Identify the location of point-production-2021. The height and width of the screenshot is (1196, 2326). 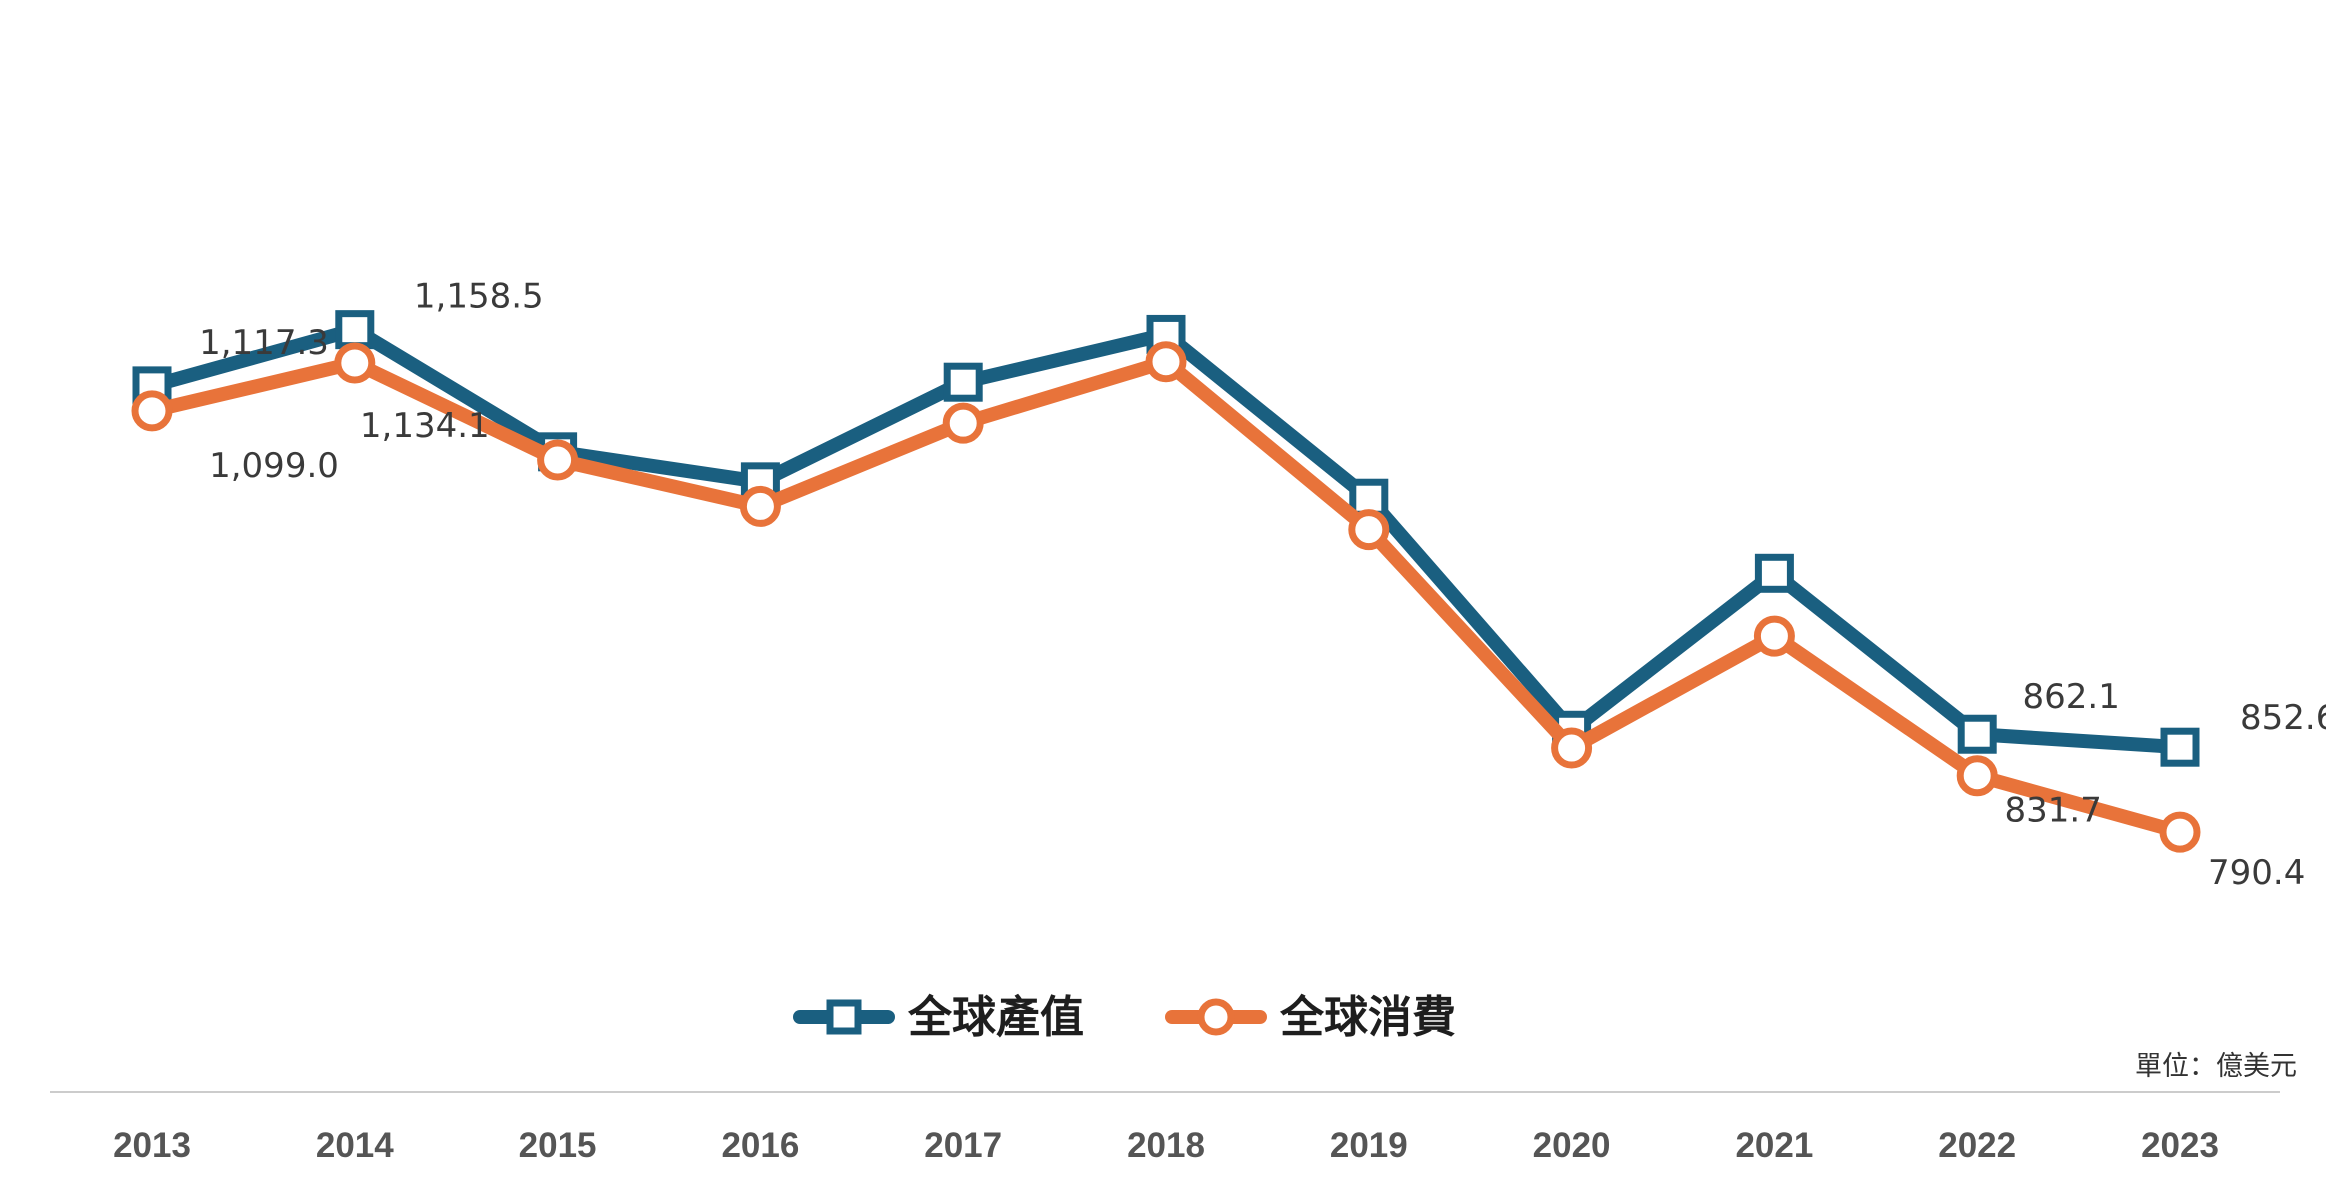
(1774, 573).